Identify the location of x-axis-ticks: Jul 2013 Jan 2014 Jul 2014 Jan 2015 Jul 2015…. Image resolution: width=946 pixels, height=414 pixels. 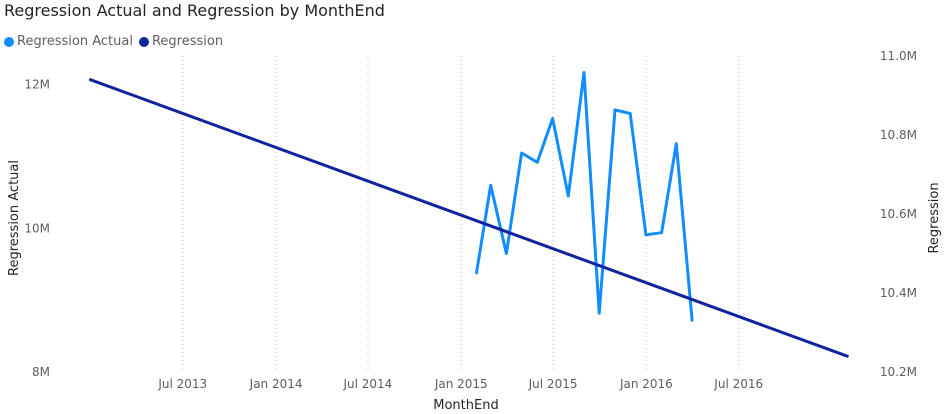
(460, 384).